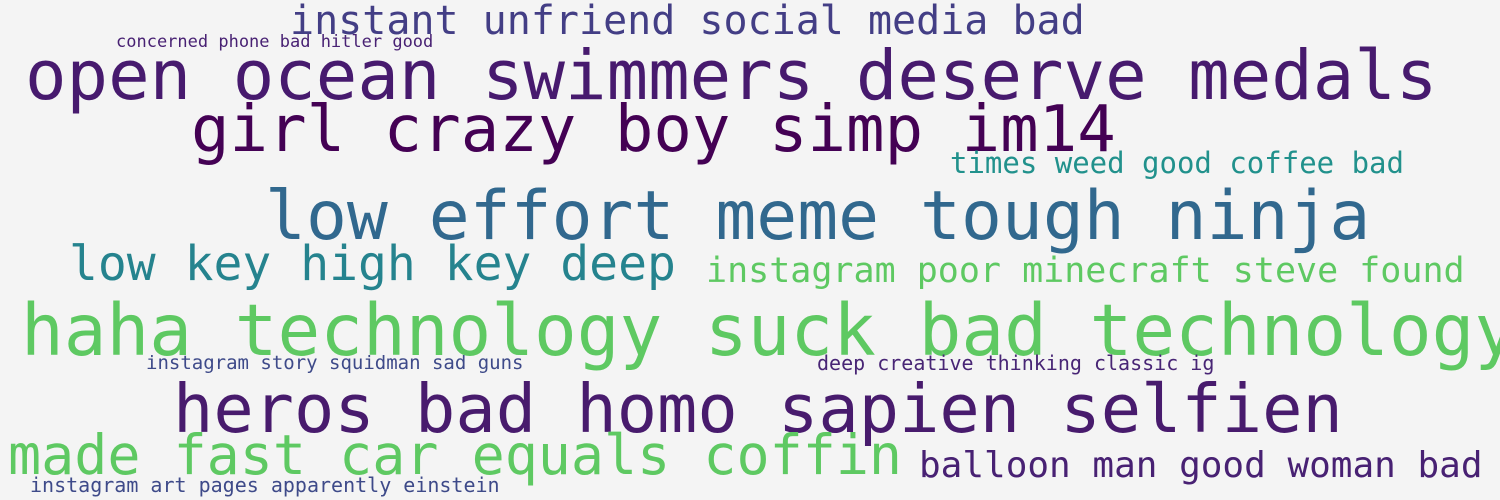  What do you see at coordinates (1177, 163) in the screenshot?
I see `phrase-times-weed: times weed good coffee bad` at bounding box center [1177, 163].